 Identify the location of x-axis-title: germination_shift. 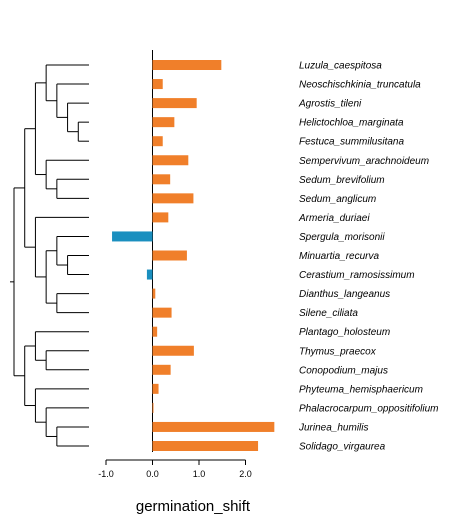
(193, 506).